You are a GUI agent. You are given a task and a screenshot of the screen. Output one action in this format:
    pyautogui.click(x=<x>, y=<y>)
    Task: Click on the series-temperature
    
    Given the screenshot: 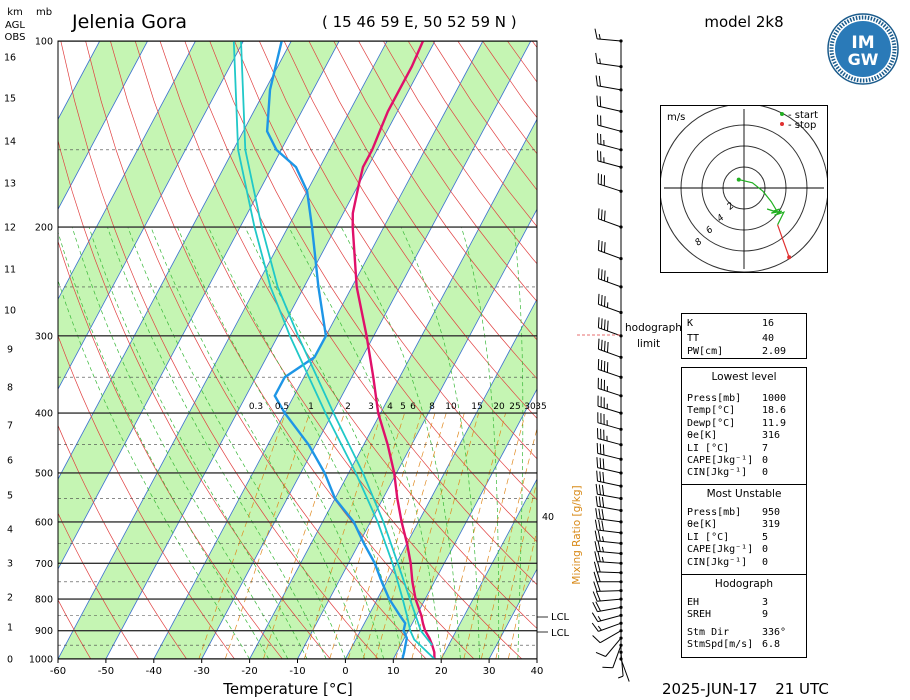 What is the action you would take?
    pyautogui.click(x=393, y=350)
    